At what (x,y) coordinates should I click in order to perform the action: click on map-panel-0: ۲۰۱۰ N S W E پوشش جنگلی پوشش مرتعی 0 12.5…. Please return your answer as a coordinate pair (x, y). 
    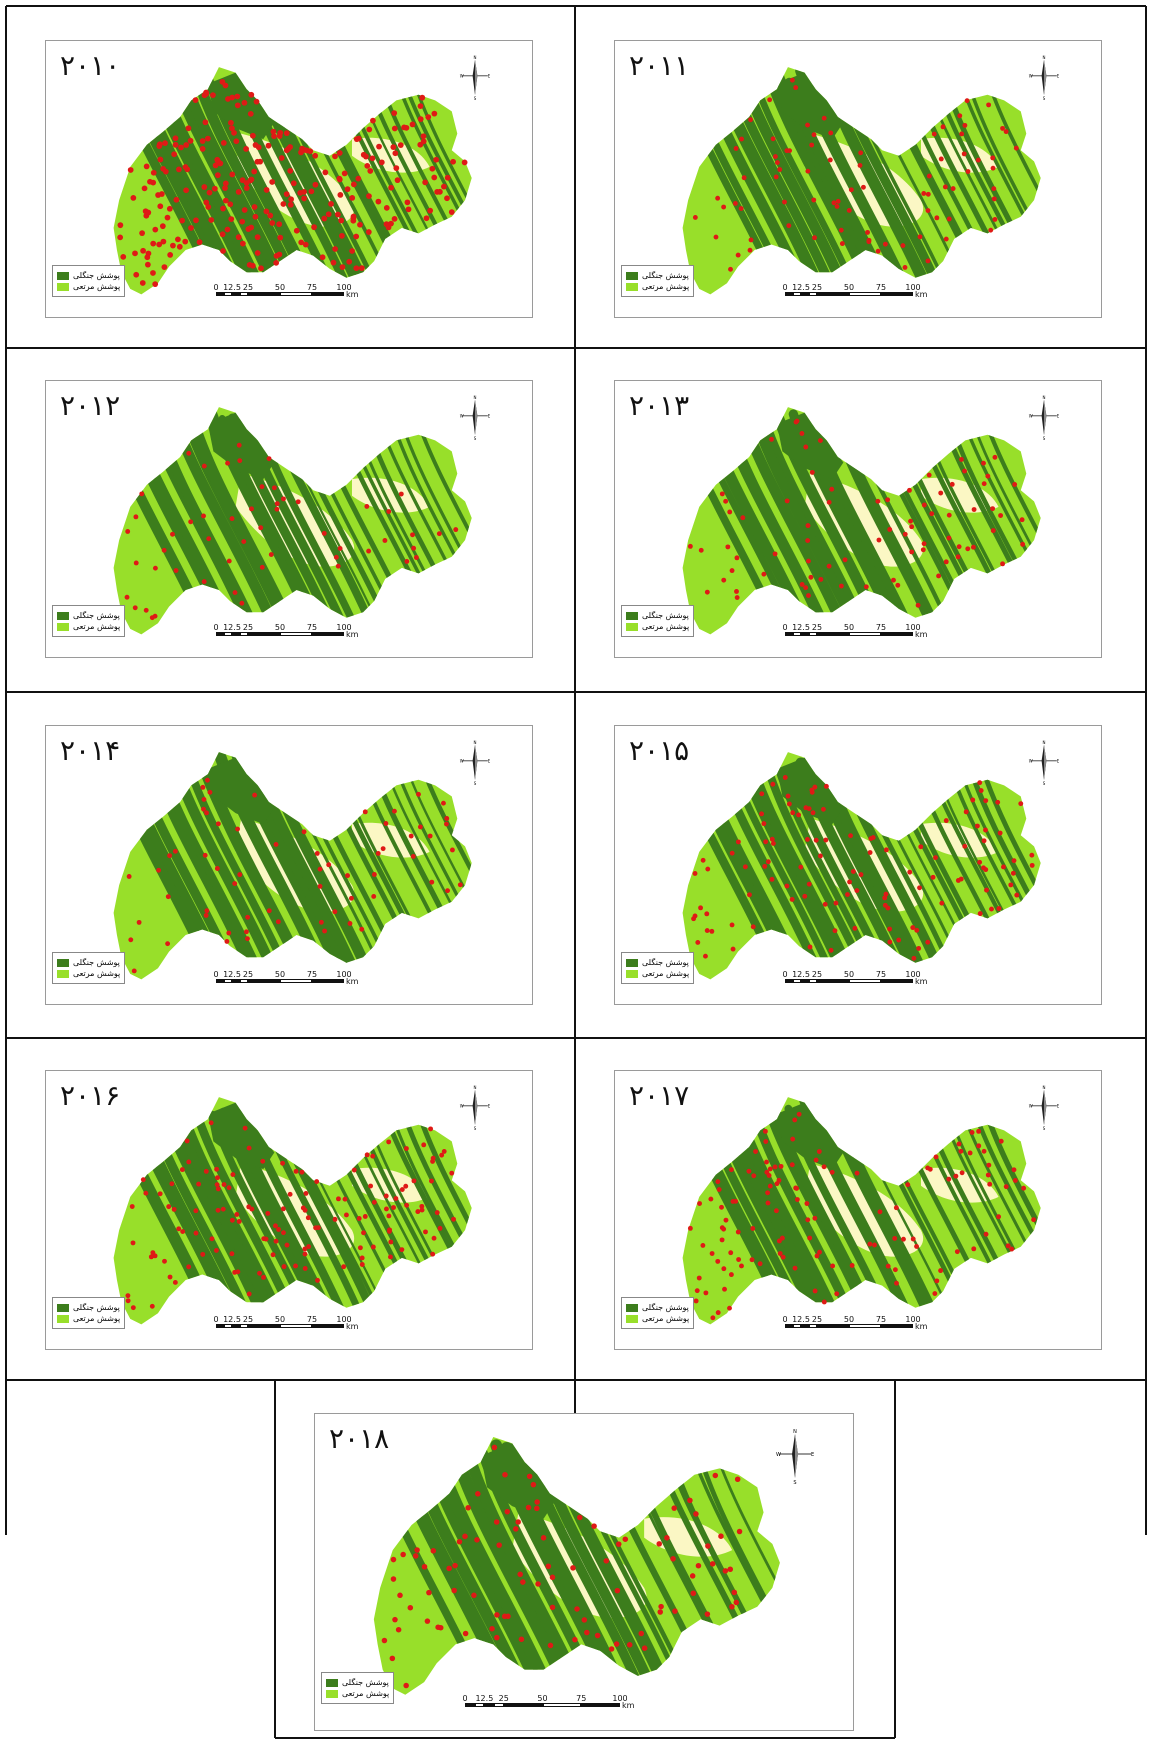
    Looking at the image, I should click on (289, 179).